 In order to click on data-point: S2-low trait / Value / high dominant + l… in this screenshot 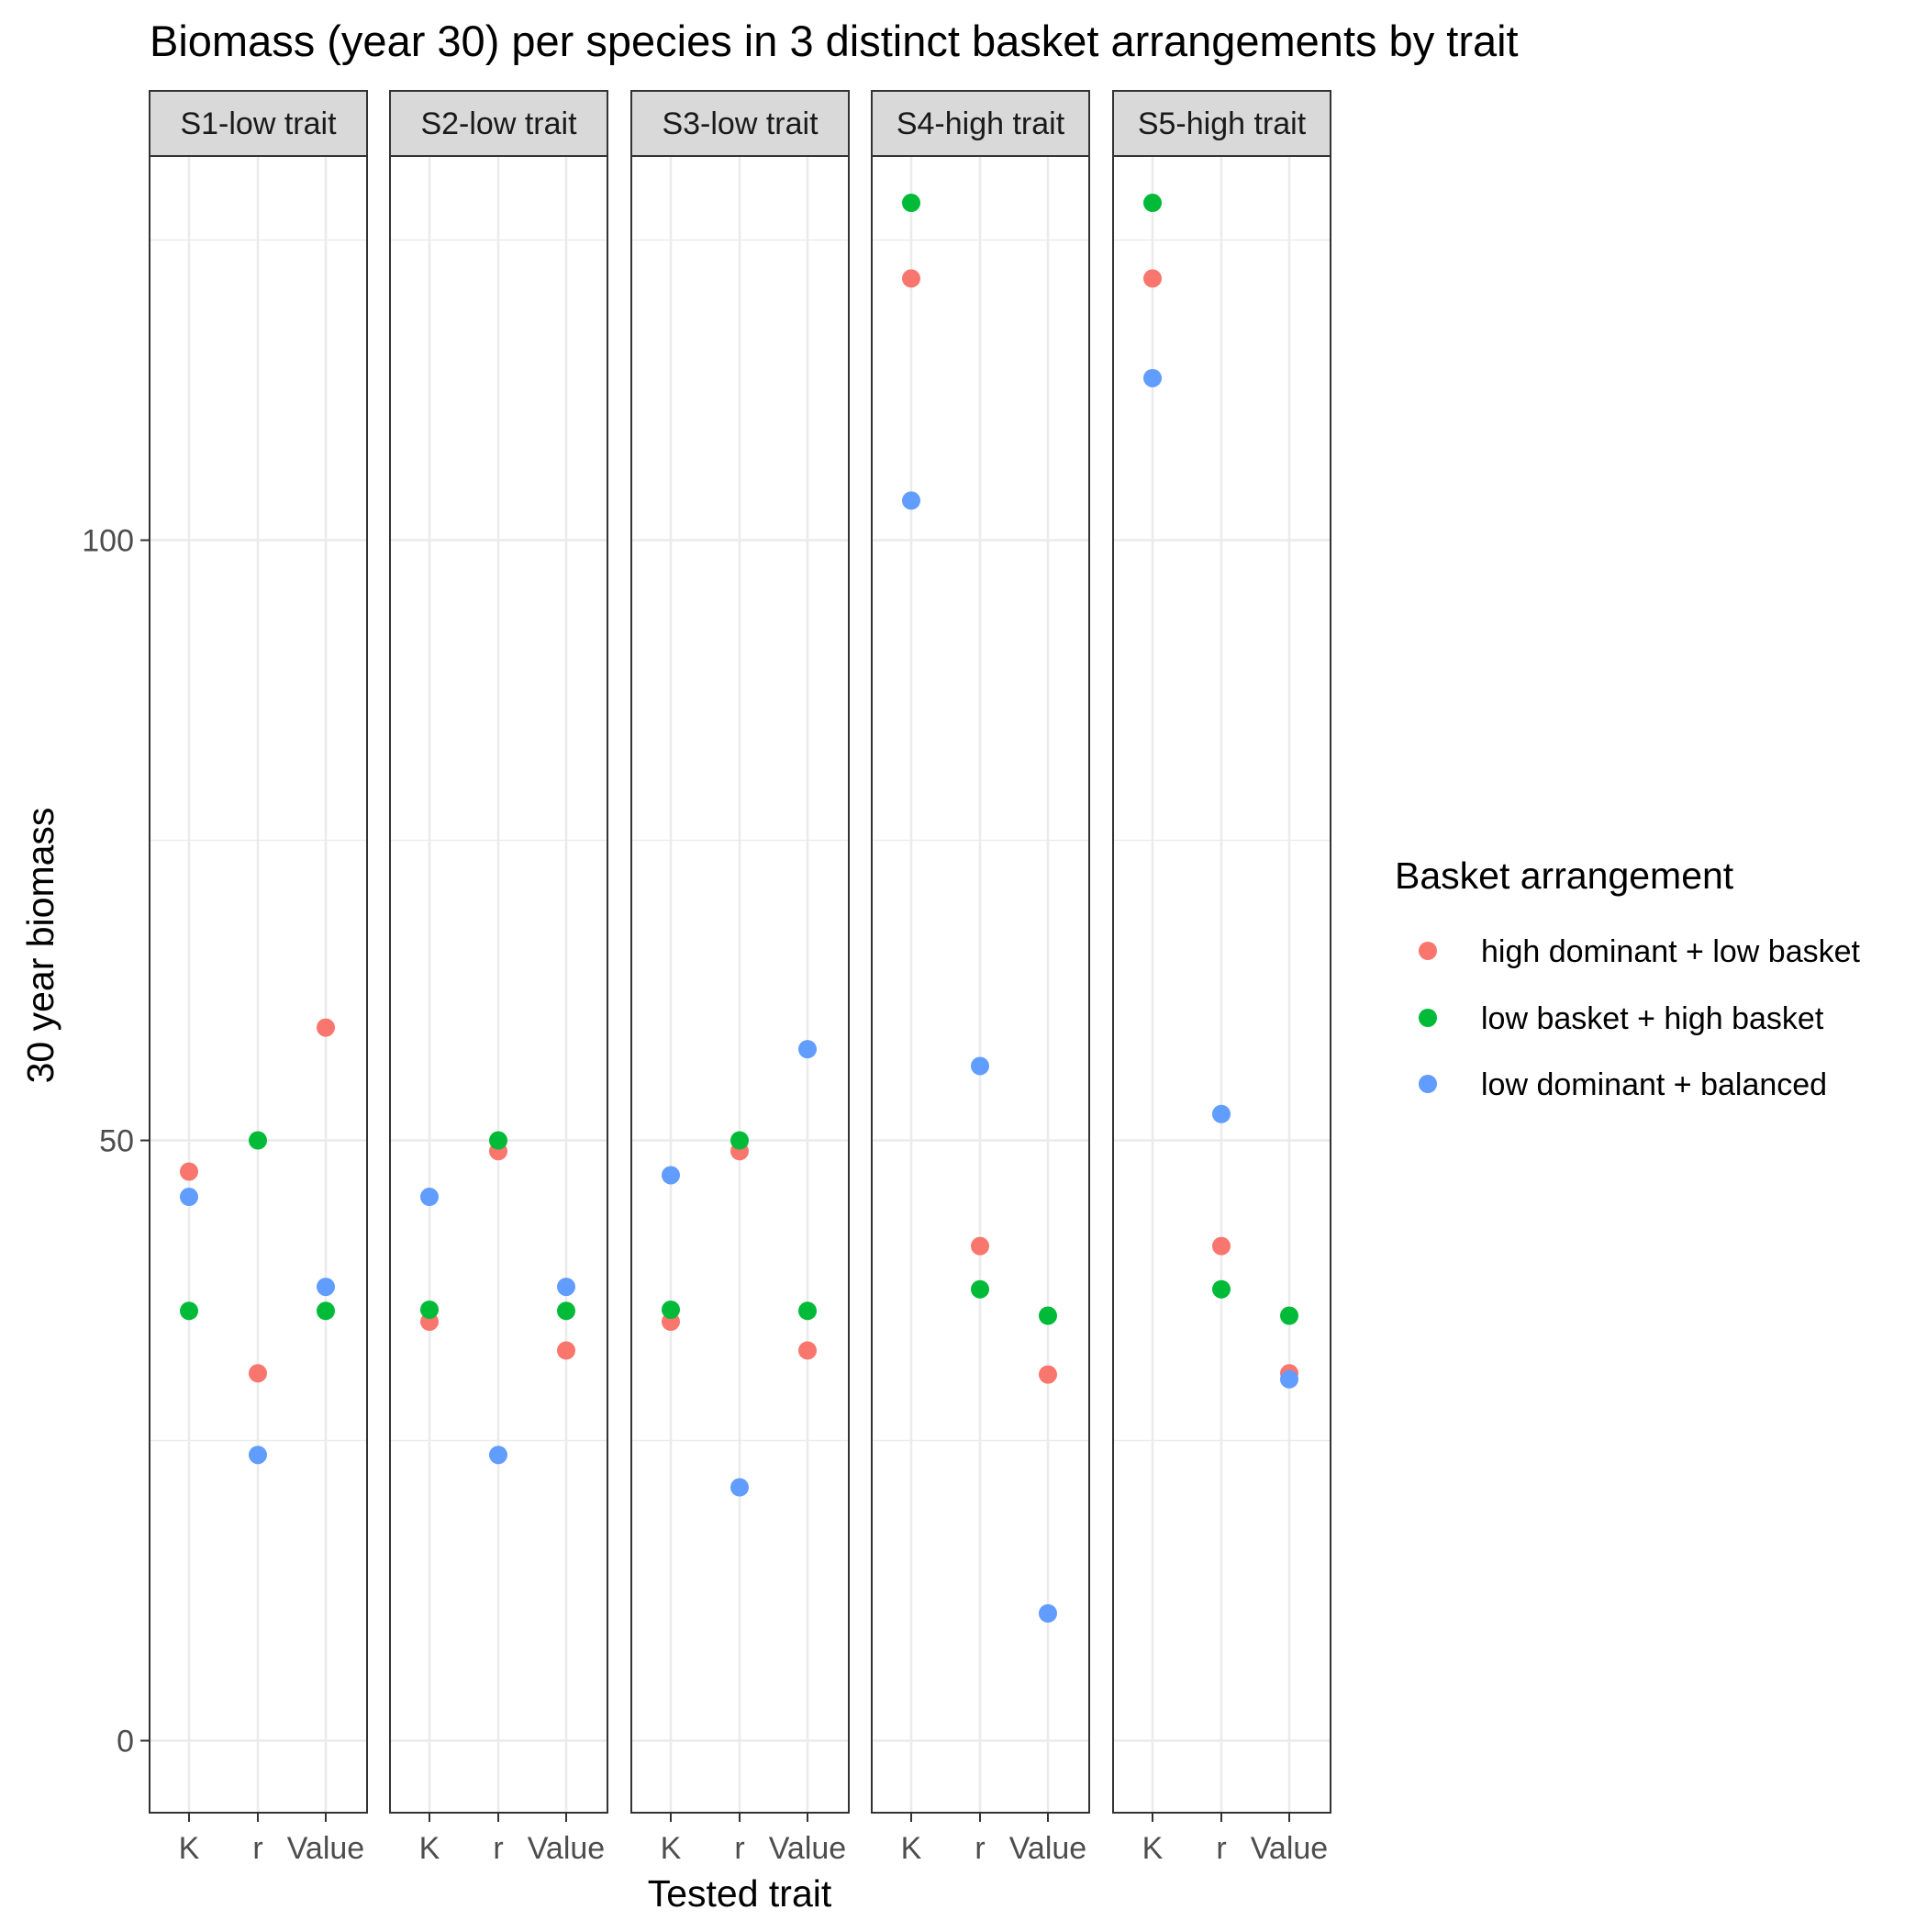, I will do `click(566, 1350)`.